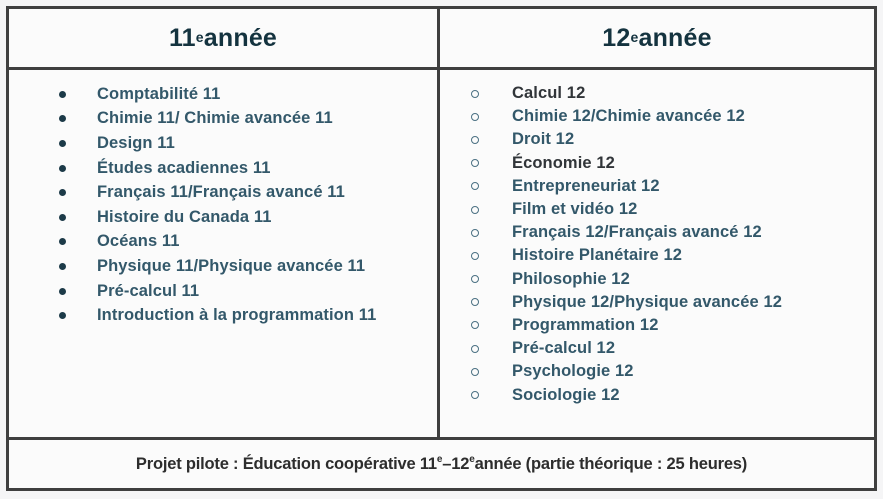 The image size is (883, 499). What do you see at coordinates (136, 142) in the screenshot?
I see `course-item-label: Design 11` at bounding box center [136, 142].